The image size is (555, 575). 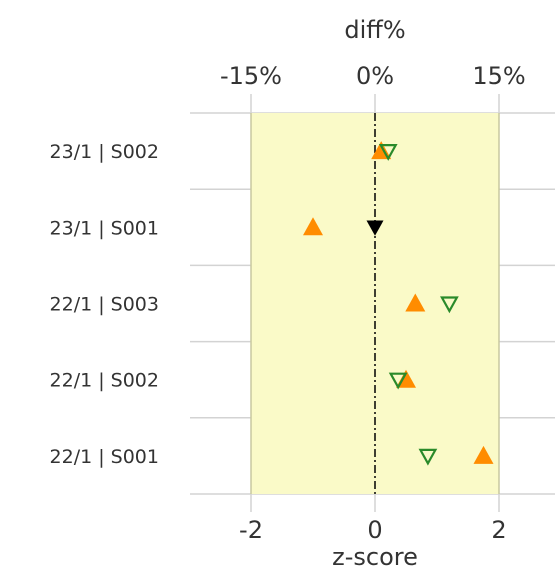 What do you see at coordinates (375, 76) in the screenshot?
I see `top-tick-label: 0%` at bounding box center [375, 76].